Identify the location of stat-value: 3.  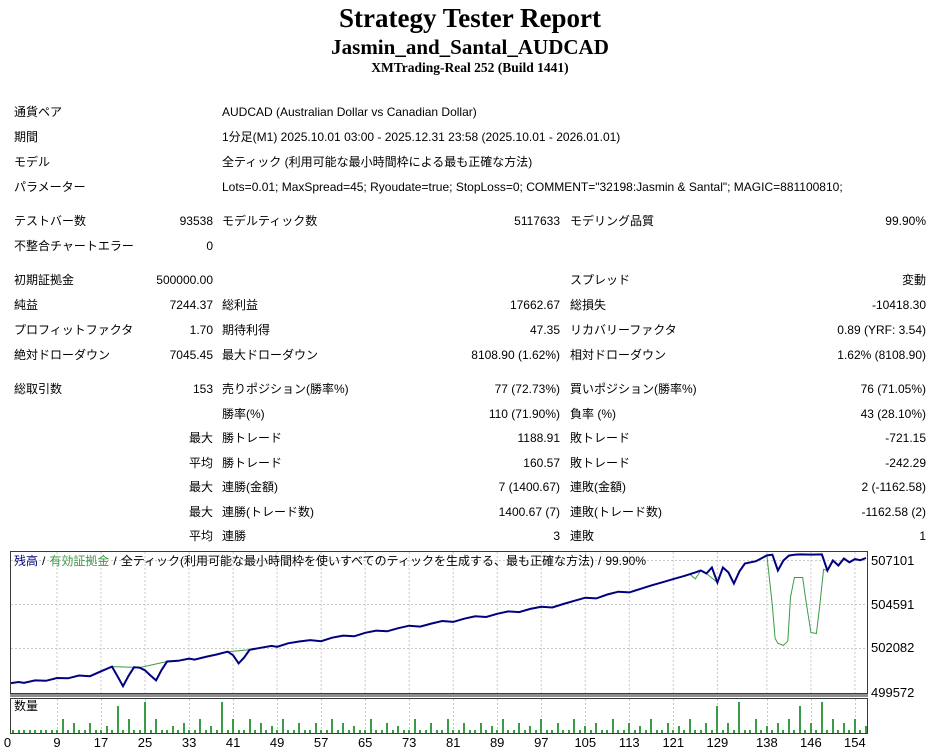
(556, 536).